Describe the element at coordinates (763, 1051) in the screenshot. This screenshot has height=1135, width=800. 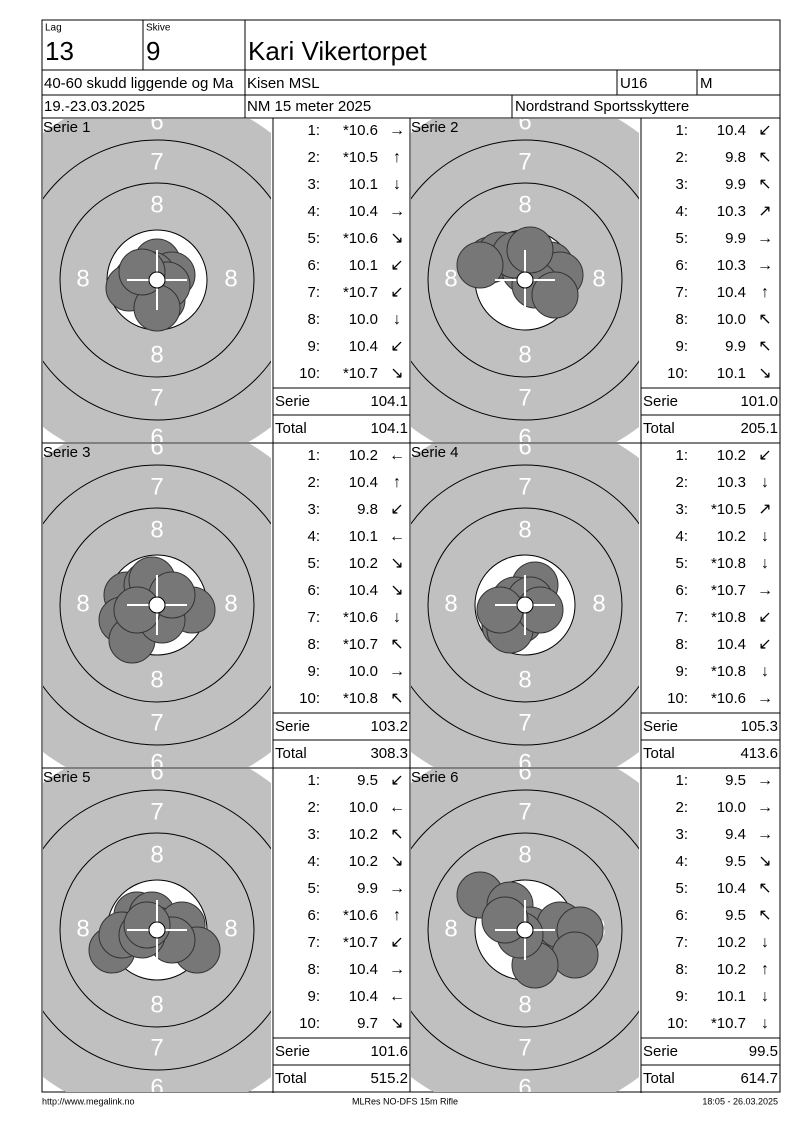
I see `serie-score: 99.5` at that location.